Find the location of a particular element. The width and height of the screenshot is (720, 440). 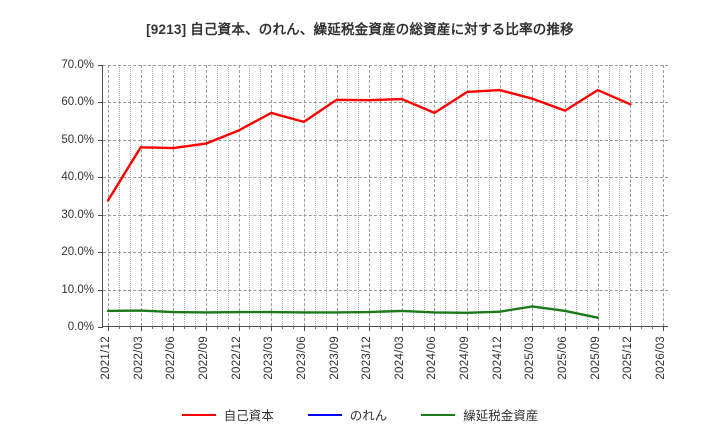

x-axis-label: 2023/03 is located at coordinates (269, 358).